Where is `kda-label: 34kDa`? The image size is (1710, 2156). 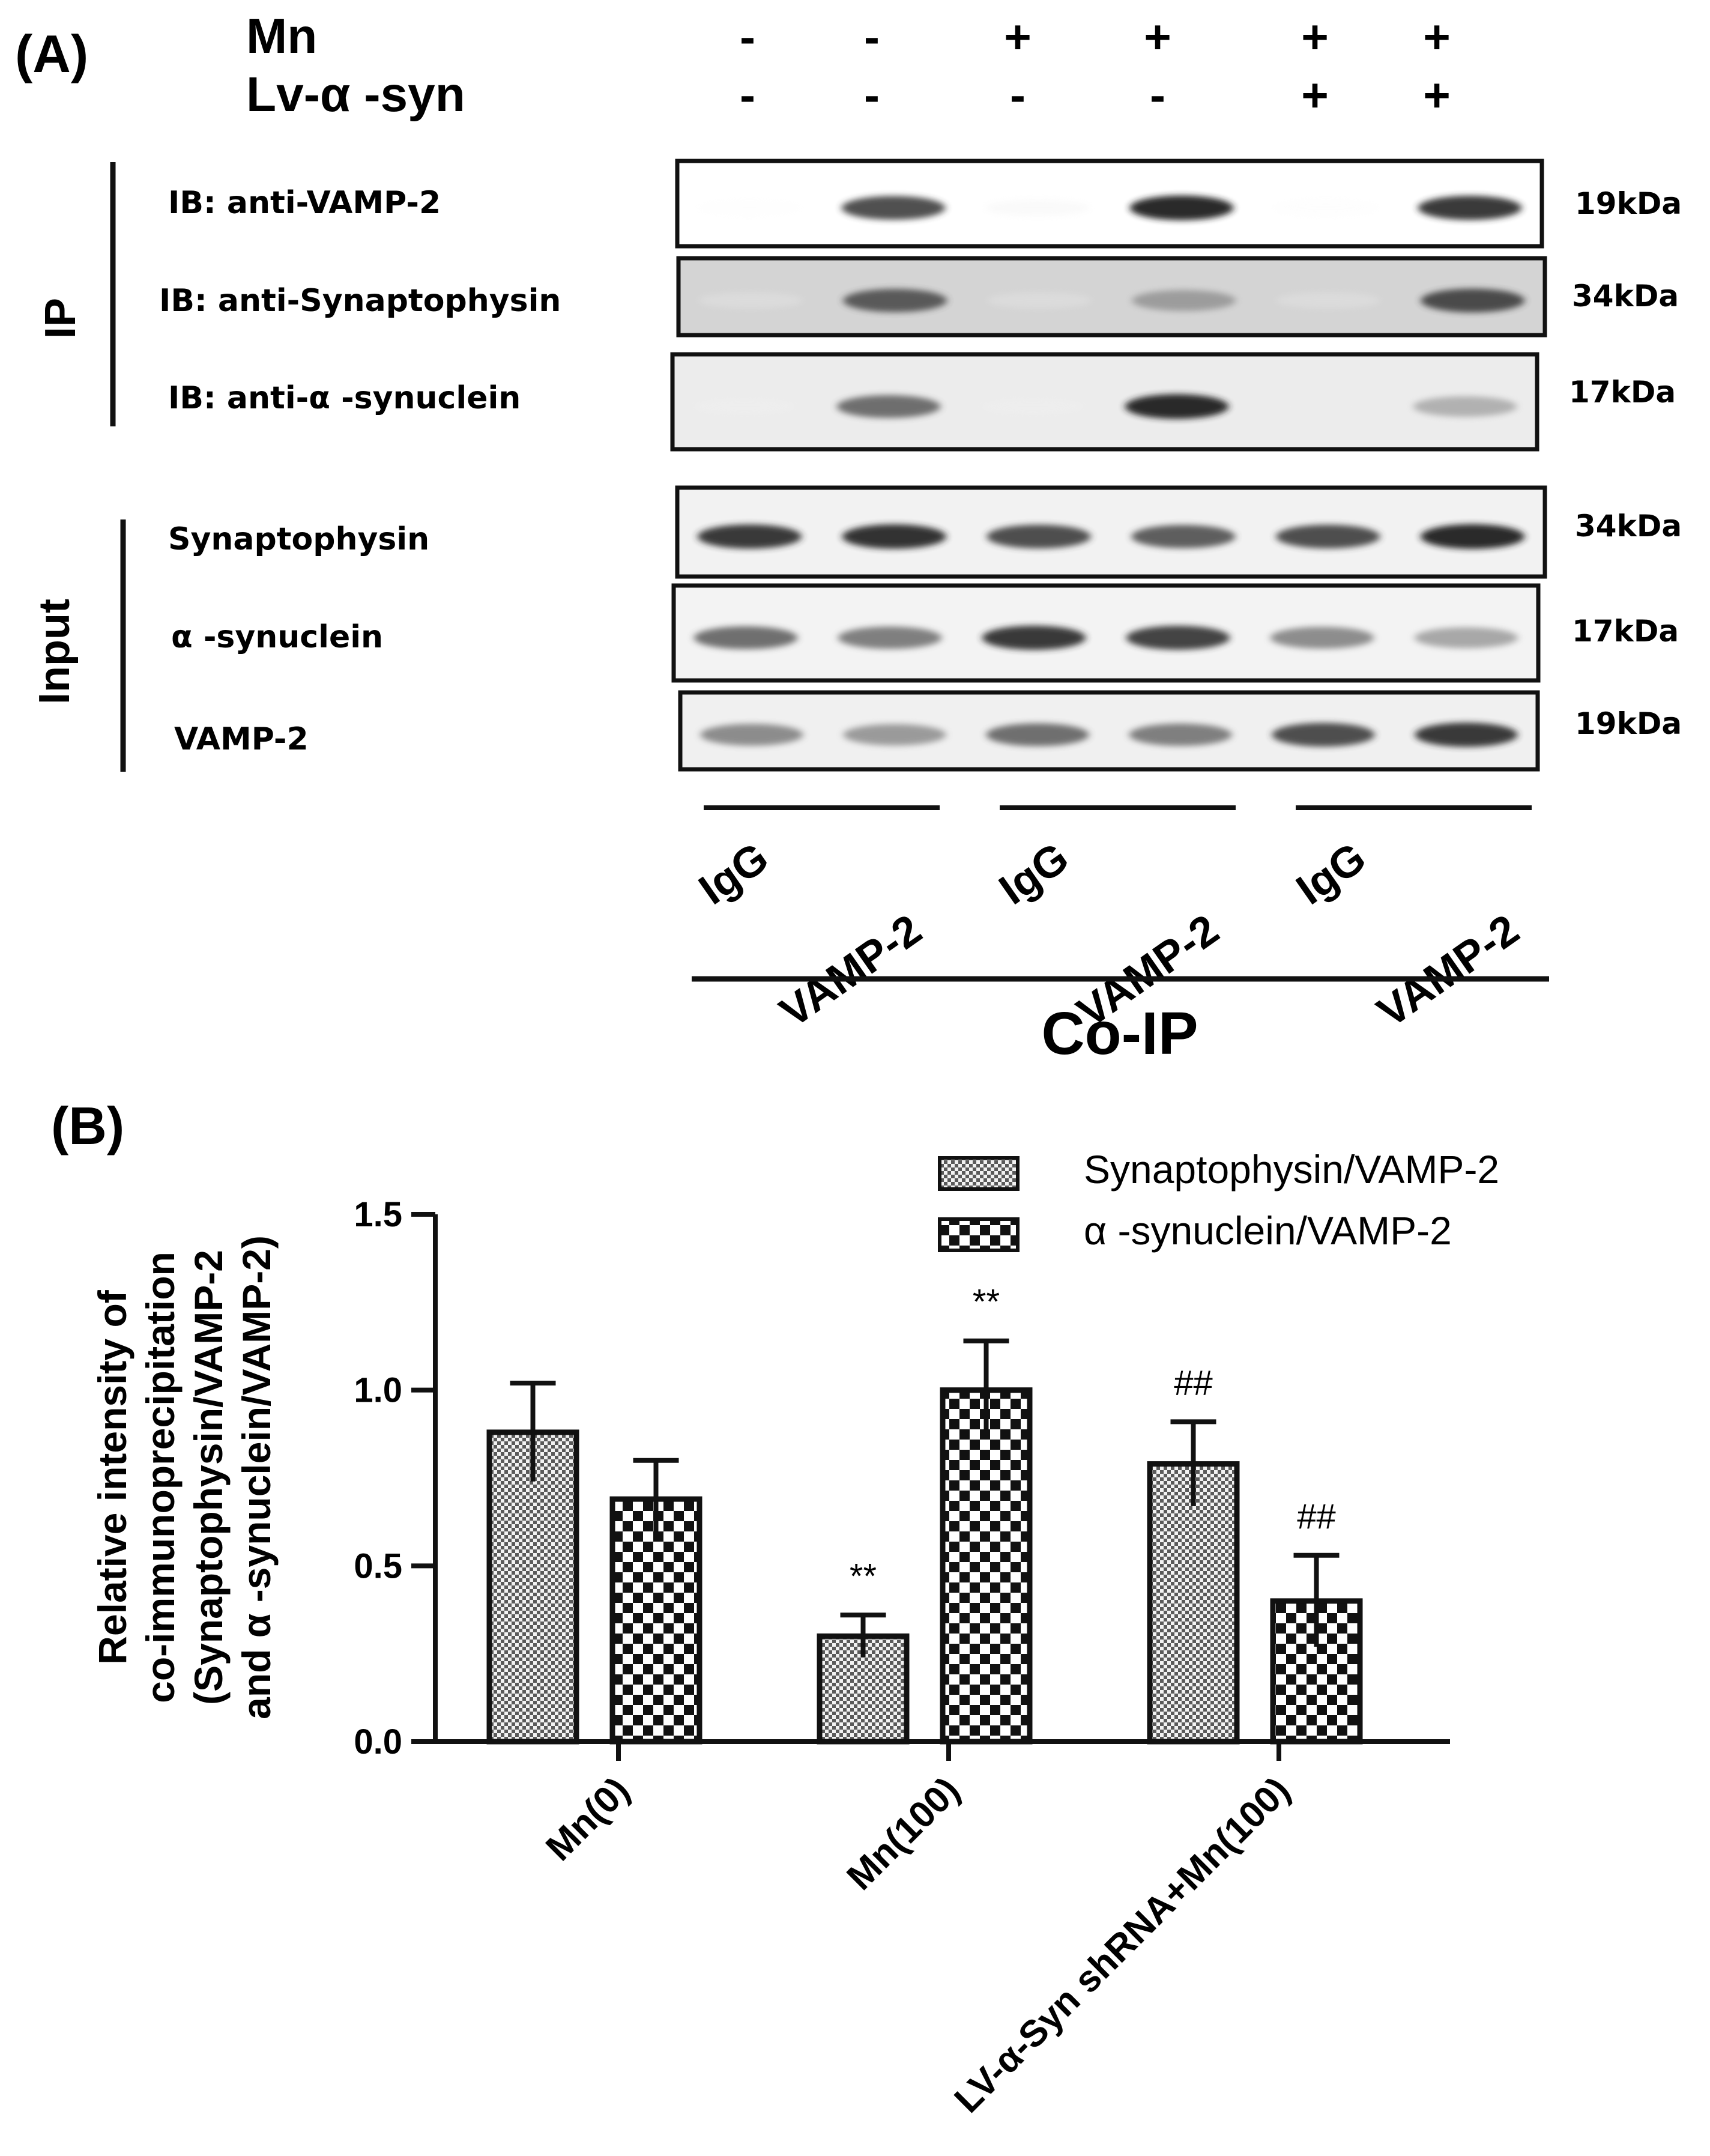 kda-label: 34kDa is located at coordinates (1625, 296).